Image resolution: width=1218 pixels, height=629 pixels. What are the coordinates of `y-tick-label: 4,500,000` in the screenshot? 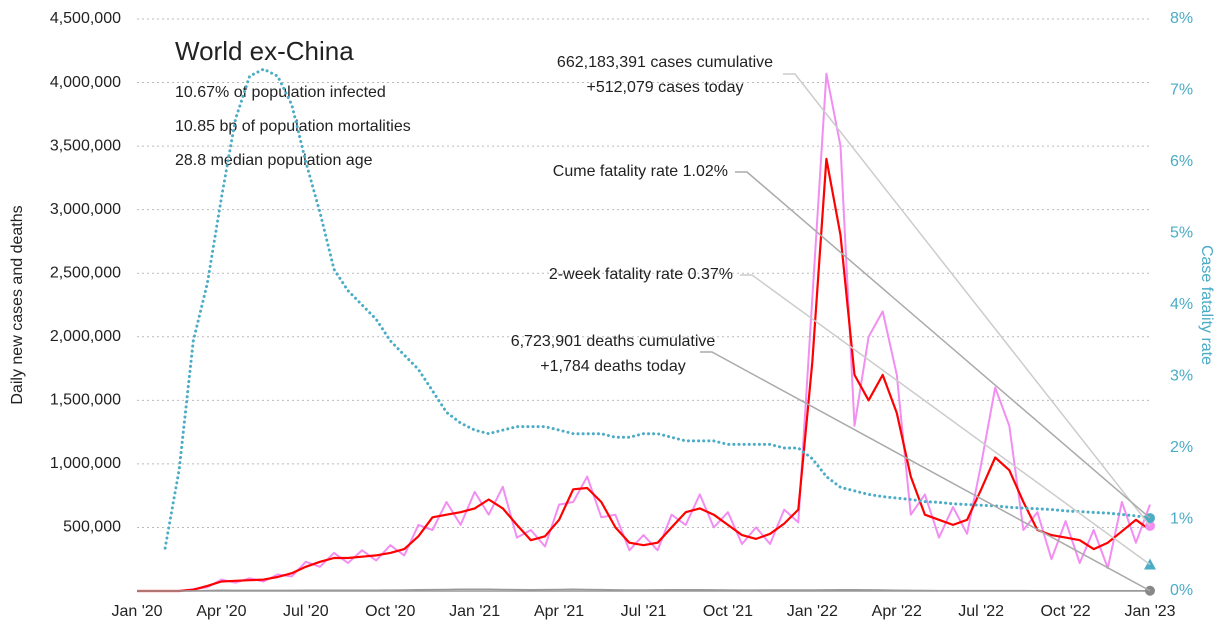 It's located at (85, 18).